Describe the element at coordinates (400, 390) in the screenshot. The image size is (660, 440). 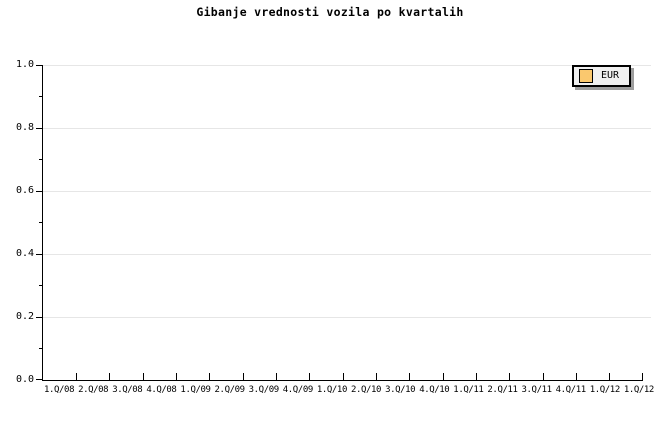
I see `x-axis-label: 3.Q/10` at that location.